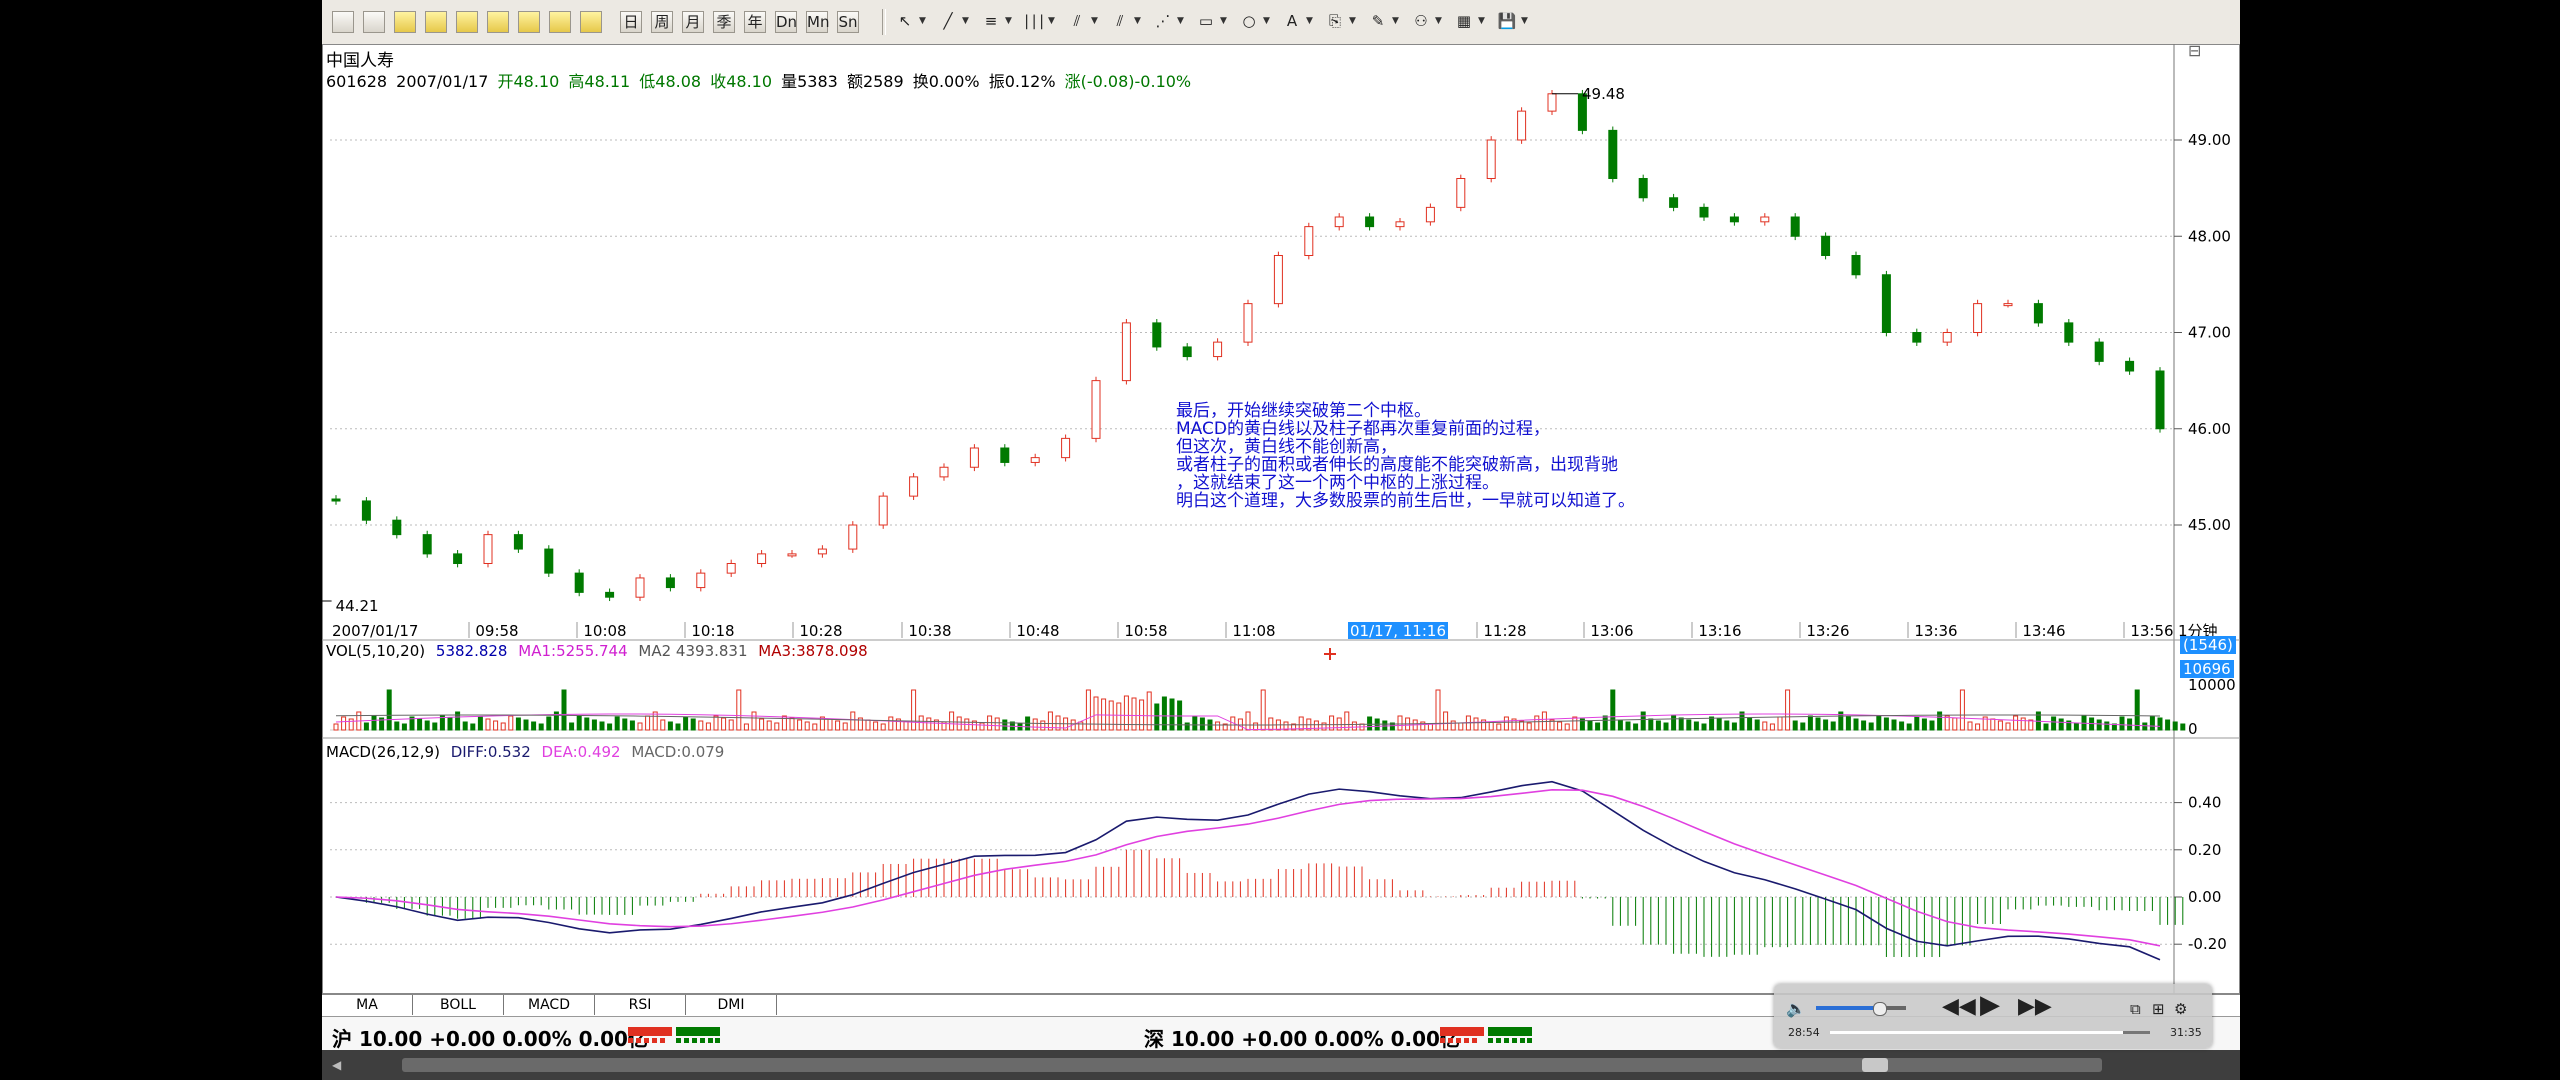 This screenshot has width=2560, height=1080. Describe the element at coordinates (1363, 429) in the screenshot. I see `annotation-line: MACD的黄白线以及柱子都再次重复前面的过程，` at that location.